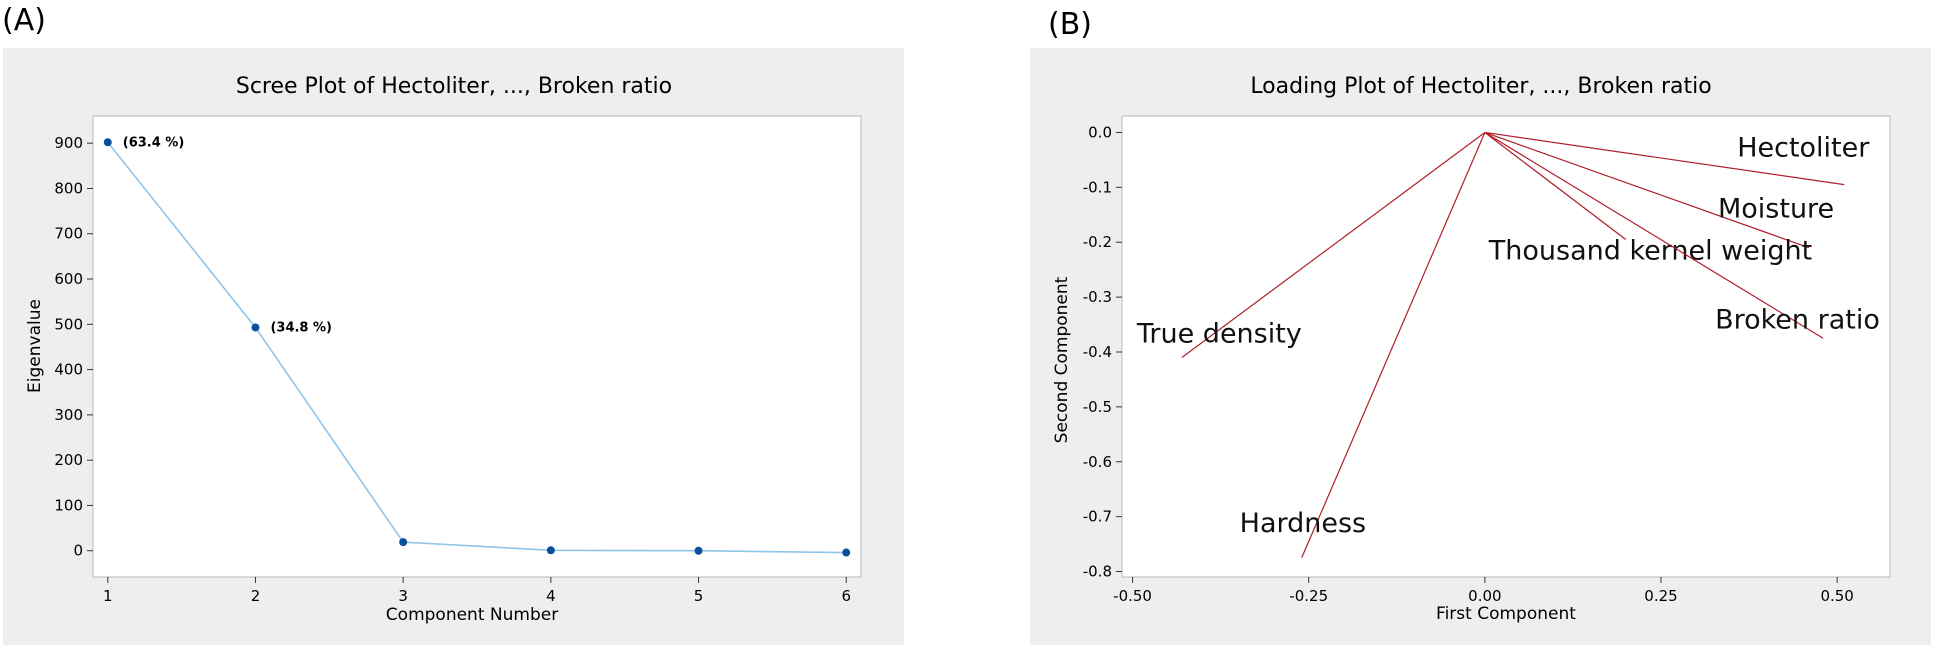  I want to click on loading-x-axis-title: First Component, so click(1506, 614).